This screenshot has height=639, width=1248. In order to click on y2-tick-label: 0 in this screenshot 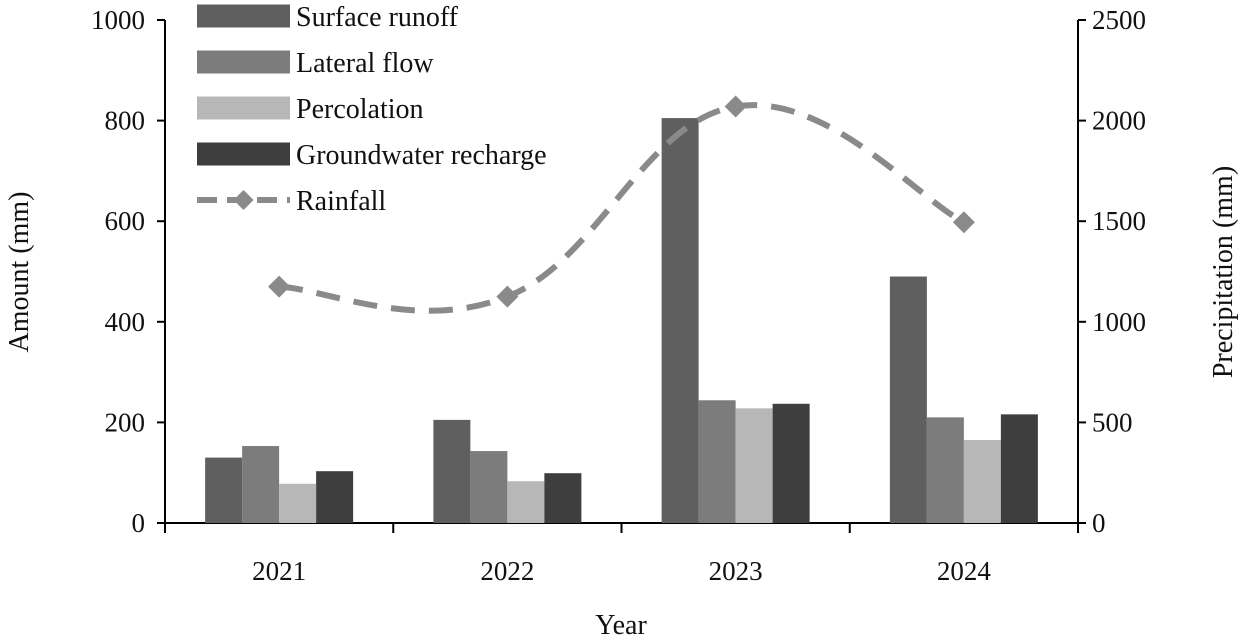, I will do `click(1099, 523)`.